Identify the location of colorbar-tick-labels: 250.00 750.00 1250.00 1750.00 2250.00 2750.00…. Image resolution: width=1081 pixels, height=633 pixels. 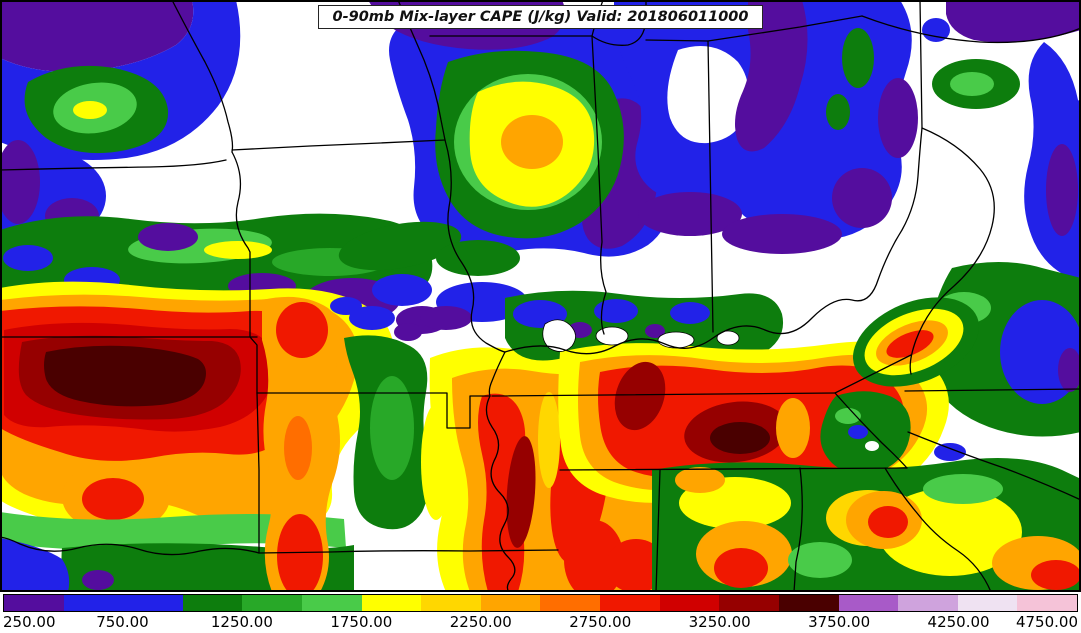
(540, 622).